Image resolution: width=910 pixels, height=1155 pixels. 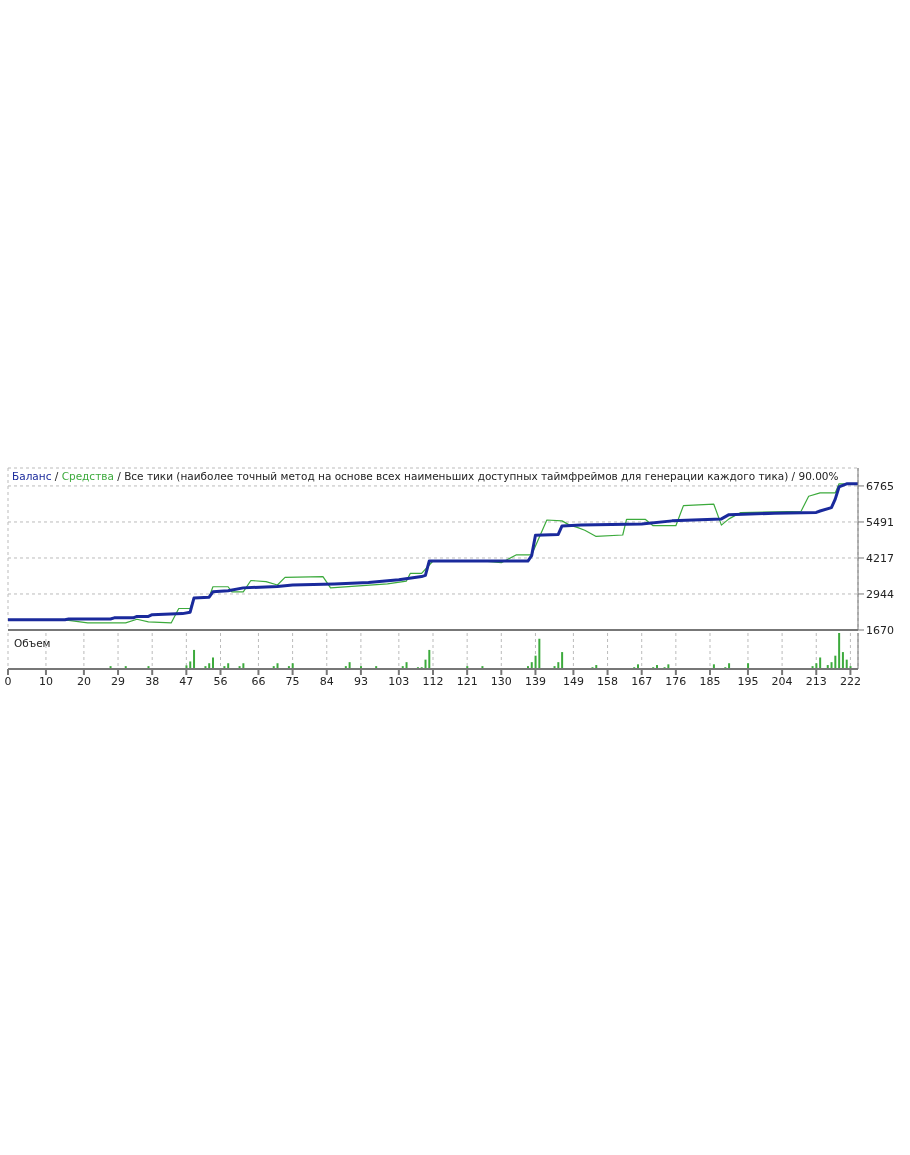 I want to click on y-tick-label: 6765, so click(x=880, y=486).